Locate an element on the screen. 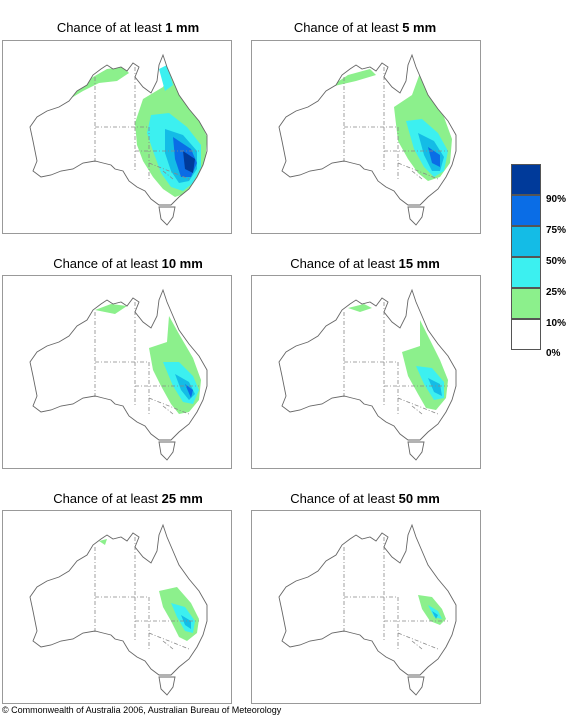 The height and width of the screenshot is (716, 570). map-1mm is located at coordinates (117, 137).